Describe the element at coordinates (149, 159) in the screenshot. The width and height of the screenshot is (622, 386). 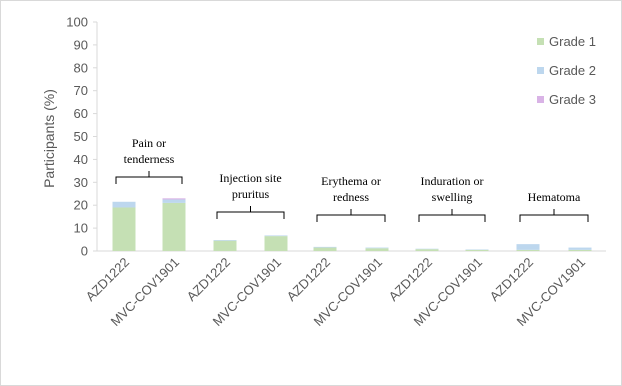
I see `group-label: tenderness` at that location.